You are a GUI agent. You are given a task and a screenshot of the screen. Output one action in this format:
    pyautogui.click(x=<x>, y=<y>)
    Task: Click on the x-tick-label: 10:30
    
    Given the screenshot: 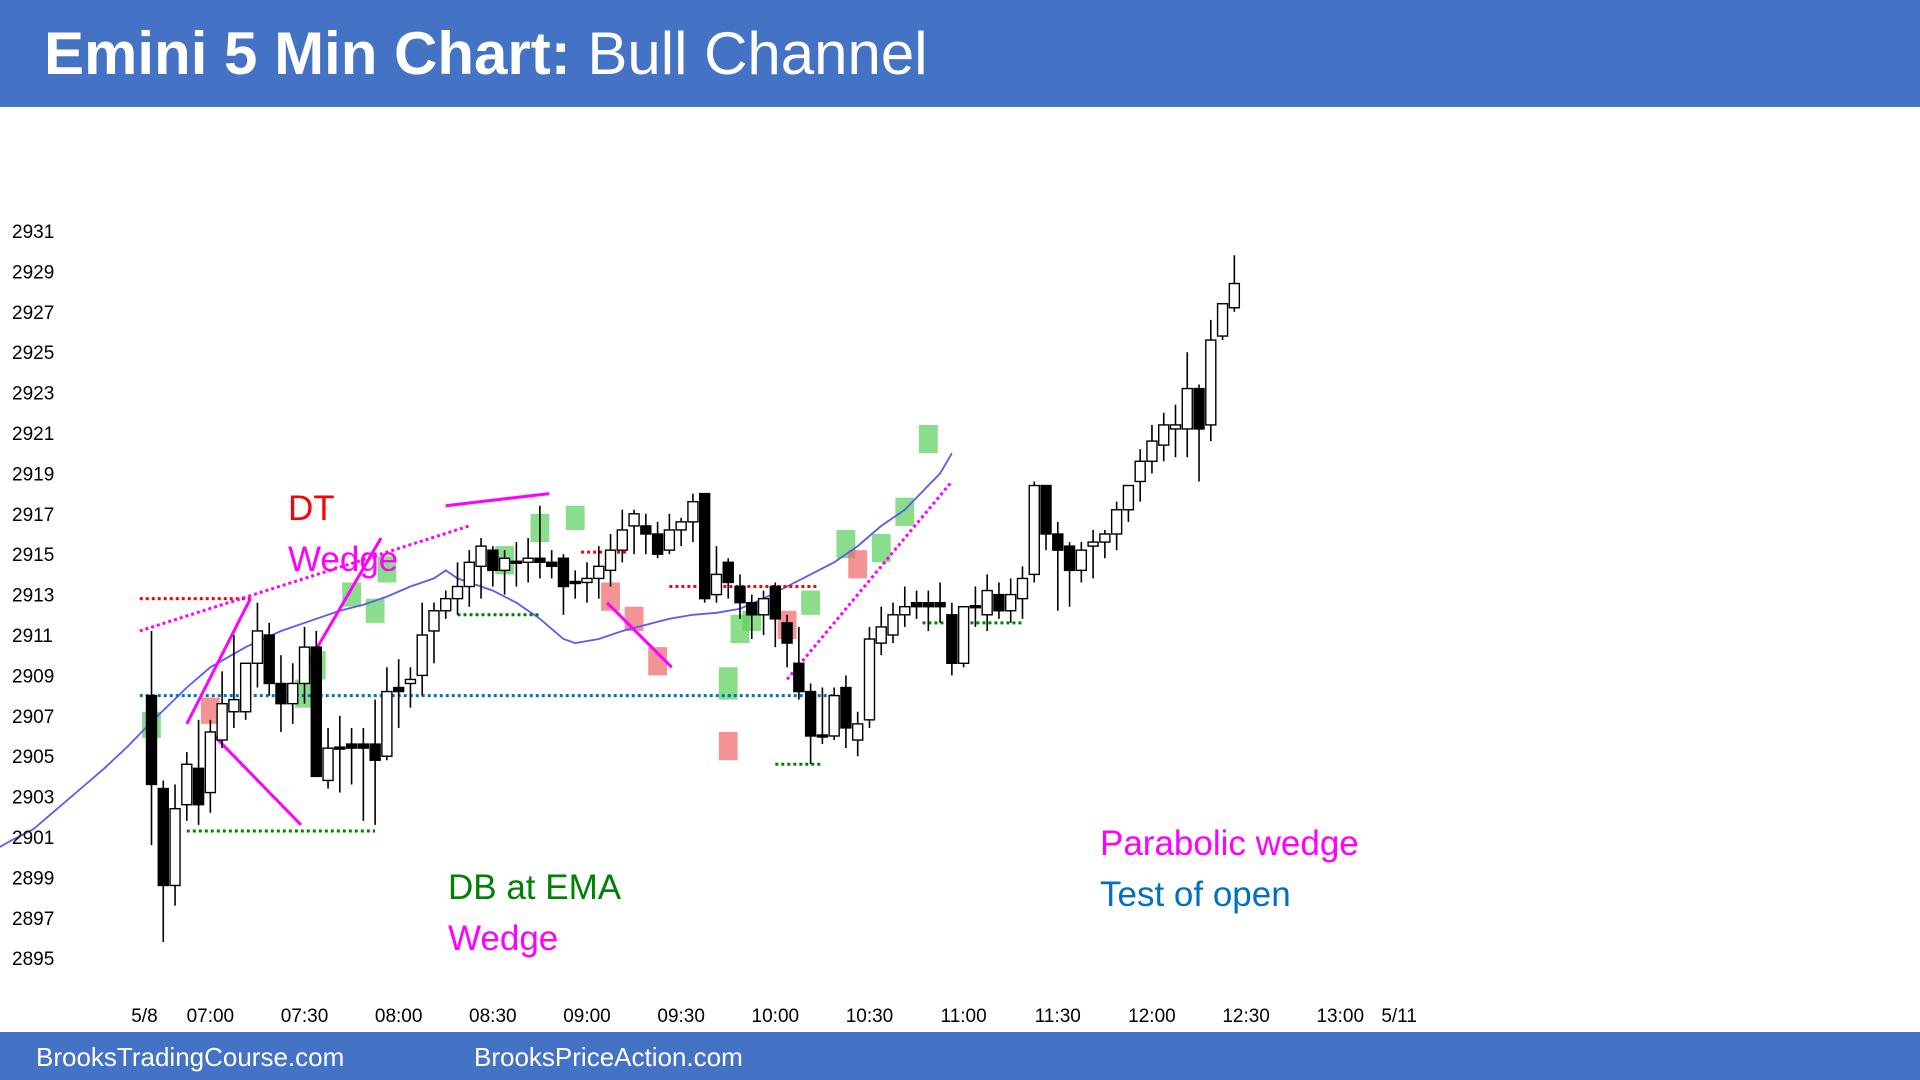 What is the action you would take?
    pyautogui.click(x=870, y=1016)
    